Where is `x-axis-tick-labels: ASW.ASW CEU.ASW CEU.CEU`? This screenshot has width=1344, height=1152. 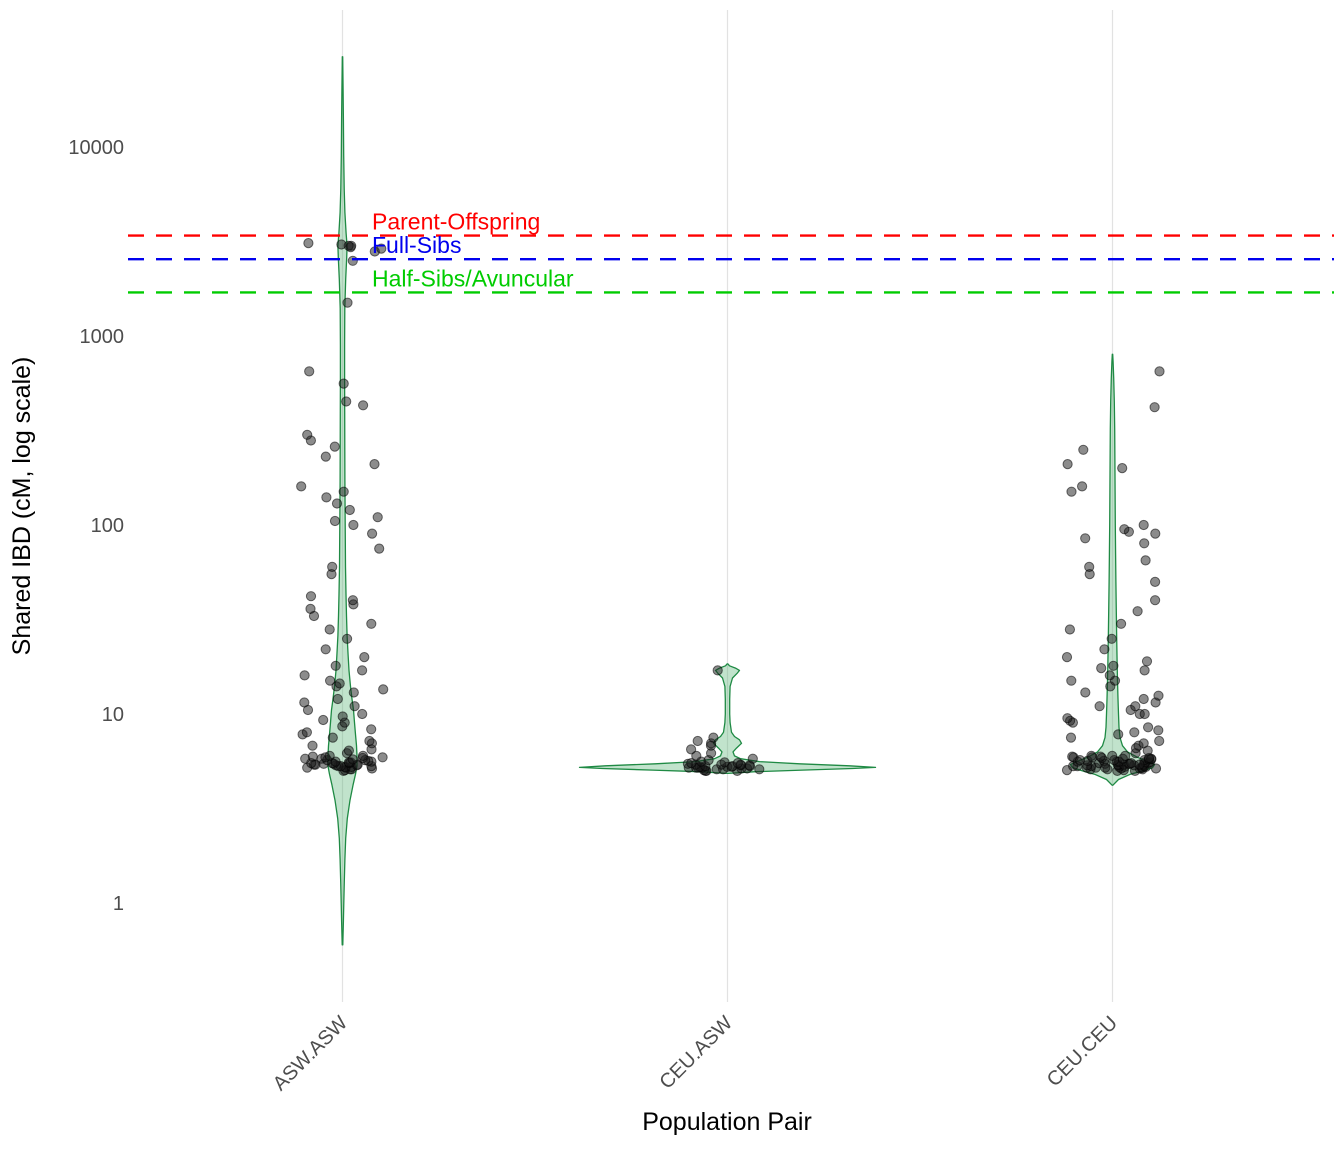 x-axis-tick-labels: ASW.ASW CEU.ASW CEU.CEU is located at coordinates (695, 1053).